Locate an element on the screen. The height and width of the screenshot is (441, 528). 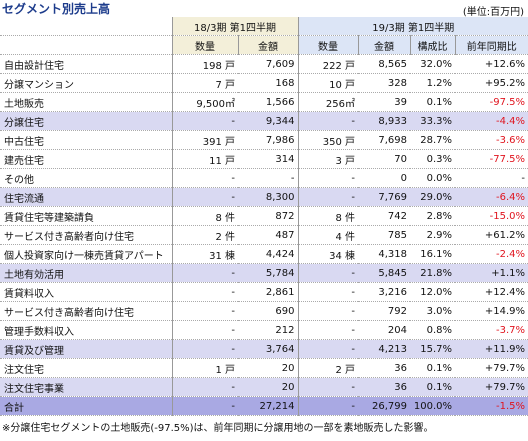
cell: 28.7% is located at coordinates (432, 140).